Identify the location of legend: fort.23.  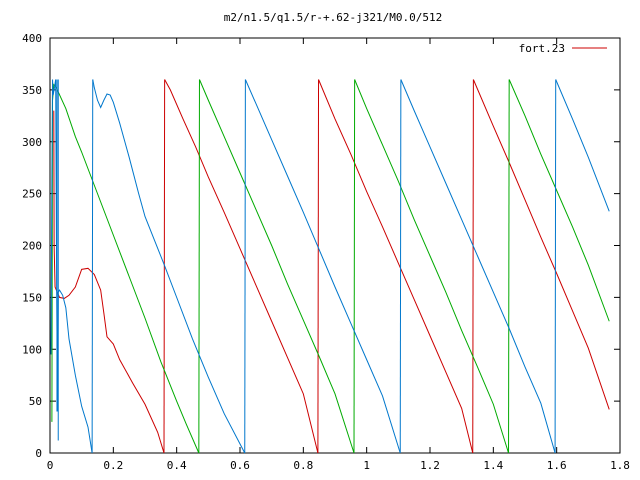
(563, 48).